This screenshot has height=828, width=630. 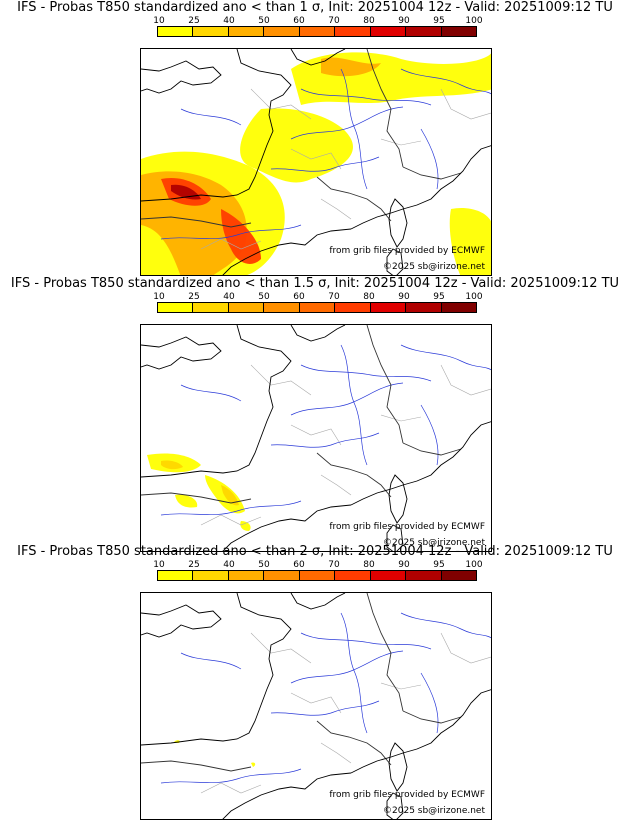 What do you see at coordinates (159, 565) in the screenshot?
I see `colorbar-tick-10: 10` at bounding box center [159, 565].